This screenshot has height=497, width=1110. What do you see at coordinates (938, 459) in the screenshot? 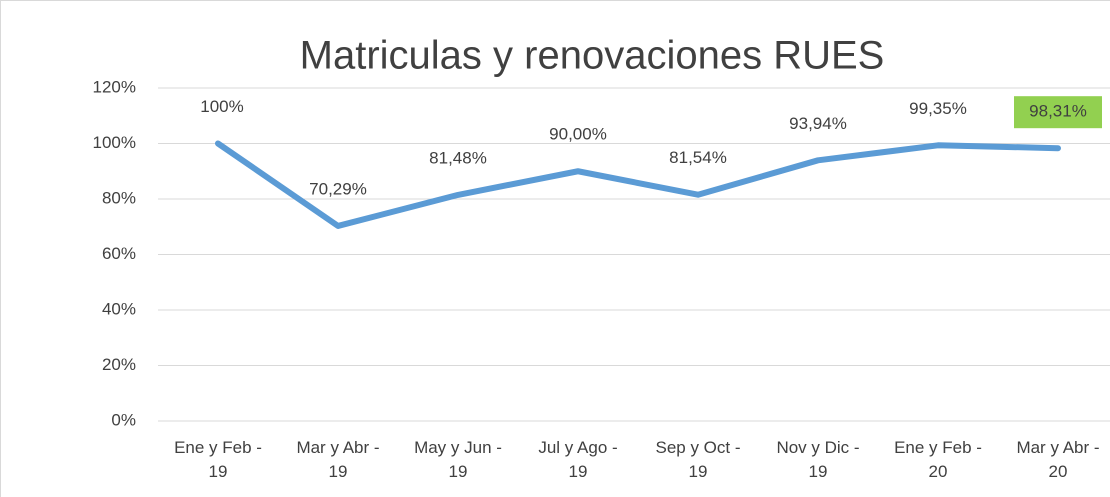
I see `x-tick-label: Ene y Feb - 20` at bounding box center [938, 459].